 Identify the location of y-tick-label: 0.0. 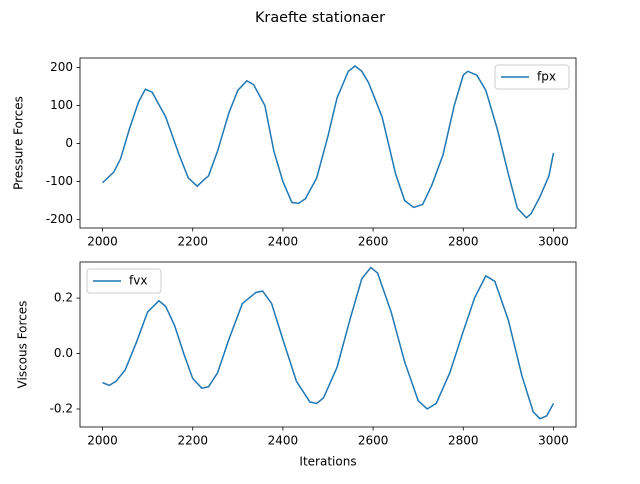
(63, 353).